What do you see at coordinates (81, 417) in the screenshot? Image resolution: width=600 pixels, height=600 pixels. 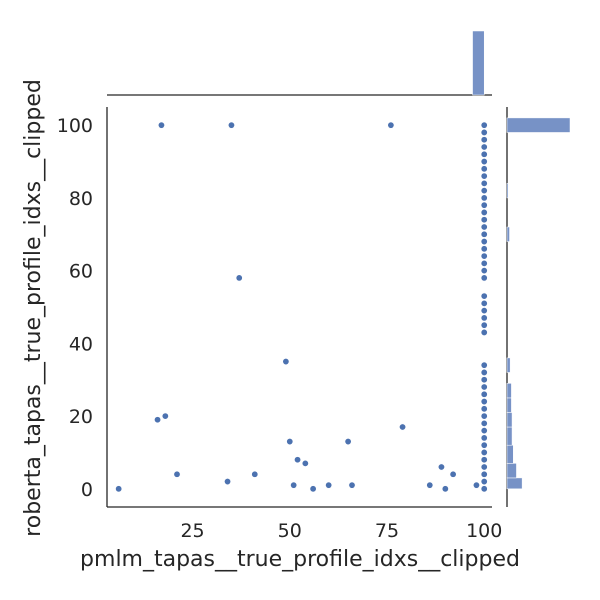 I see `y-tick-label: 20` at bounding box center [81, 417].